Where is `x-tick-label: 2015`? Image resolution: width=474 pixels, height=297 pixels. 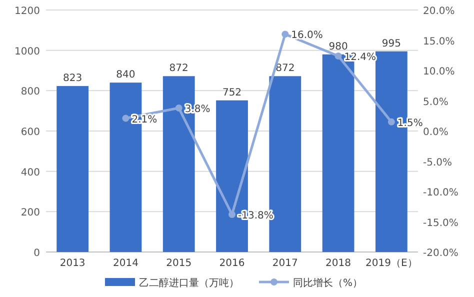 x-tick-label: 2015 is located at coordinates (179, 263).